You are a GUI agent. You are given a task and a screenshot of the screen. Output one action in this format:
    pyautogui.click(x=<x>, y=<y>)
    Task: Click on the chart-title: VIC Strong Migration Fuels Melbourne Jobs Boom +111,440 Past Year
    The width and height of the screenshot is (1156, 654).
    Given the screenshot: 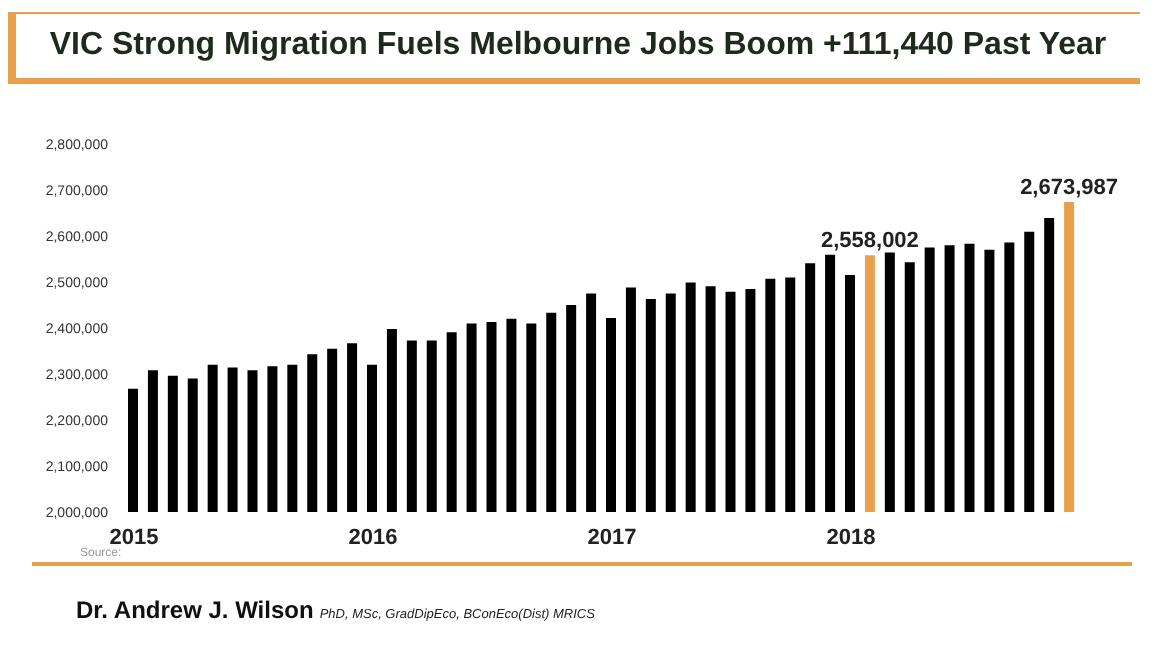 What is the action you would take?
    pyautogui.click(x=578, y=46)
    